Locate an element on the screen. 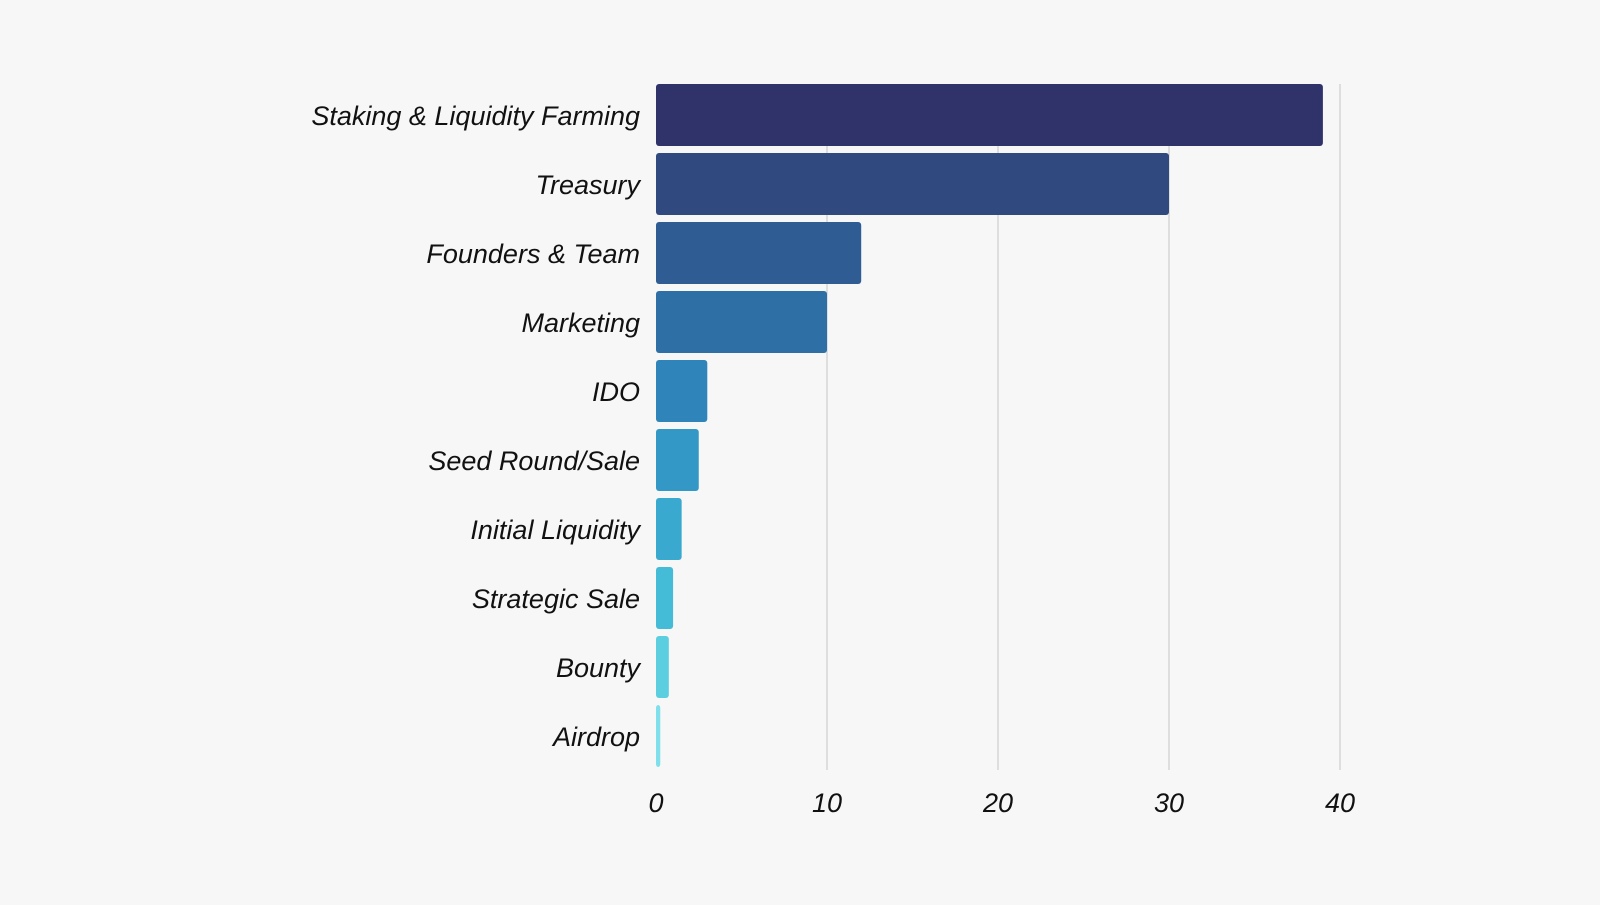 The image size is (1600, 905). category-label: Initial Liquidity is located at coordinates (555, 530).